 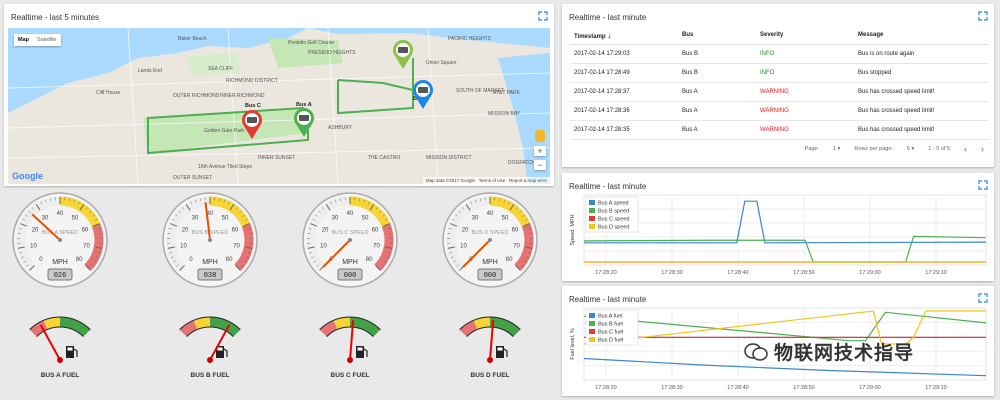 I want to click on fuel-inner-arc, so click(x=60, y=332).